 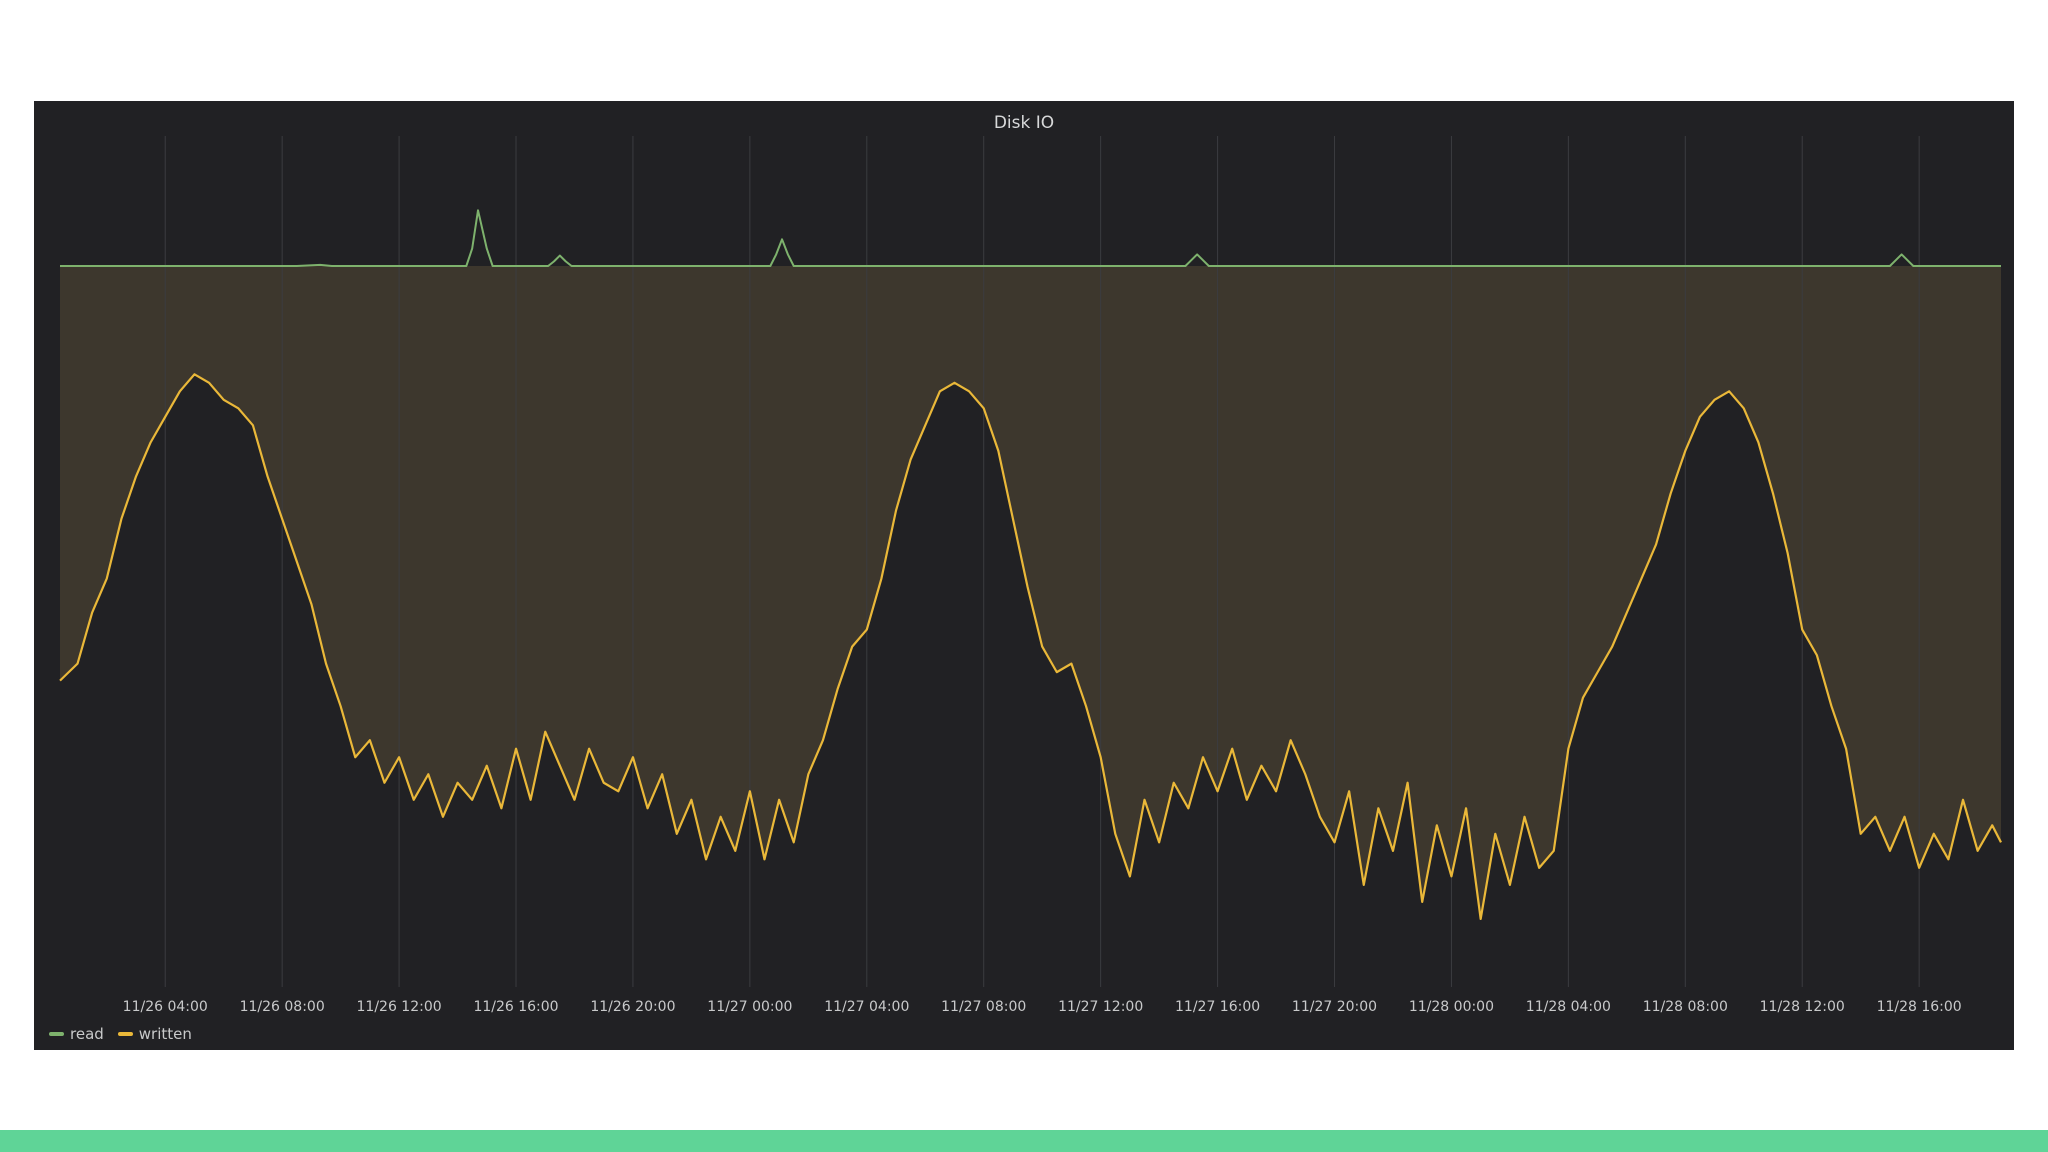 What do you see at coordinates (1334, 1007) in the screenshot?
I see `x-tick-label: 11/27 20:00` at bounding box center [1334, 1007].